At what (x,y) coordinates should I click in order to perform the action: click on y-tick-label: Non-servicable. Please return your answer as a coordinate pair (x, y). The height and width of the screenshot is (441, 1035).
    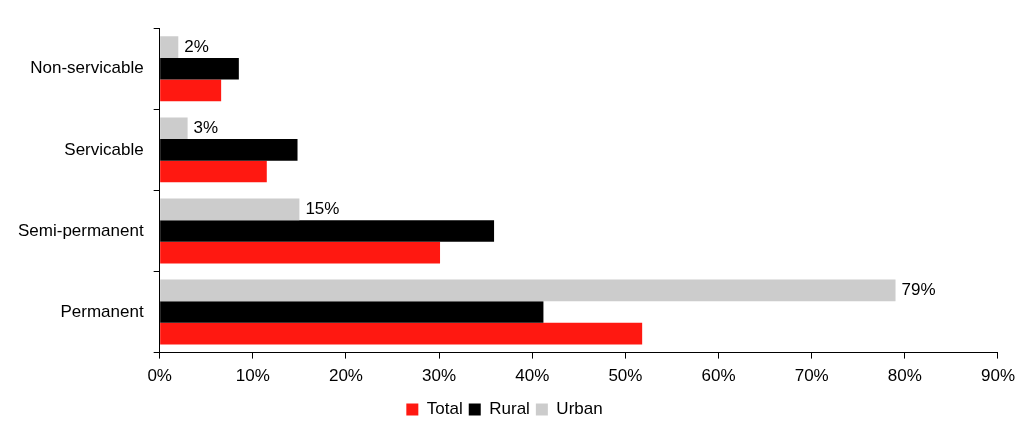
    Looking at the image, I should click on (87, 68).